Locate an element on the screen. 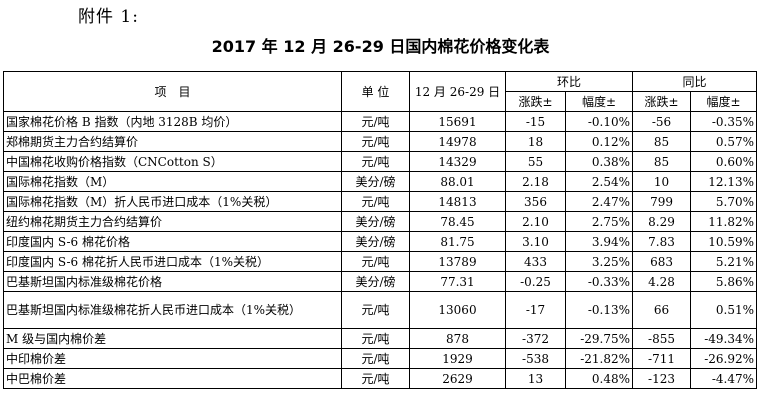 The image size is (761, 417). row-yoy-change: 7.83 is located at coordinates (662, 241).